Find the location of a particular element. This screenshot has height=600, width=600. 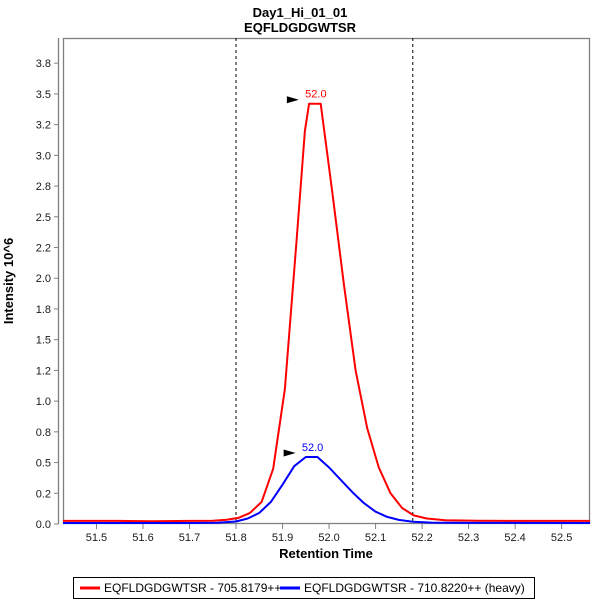

x-tick-label: 52.4 is located at coordinates (514, 538).